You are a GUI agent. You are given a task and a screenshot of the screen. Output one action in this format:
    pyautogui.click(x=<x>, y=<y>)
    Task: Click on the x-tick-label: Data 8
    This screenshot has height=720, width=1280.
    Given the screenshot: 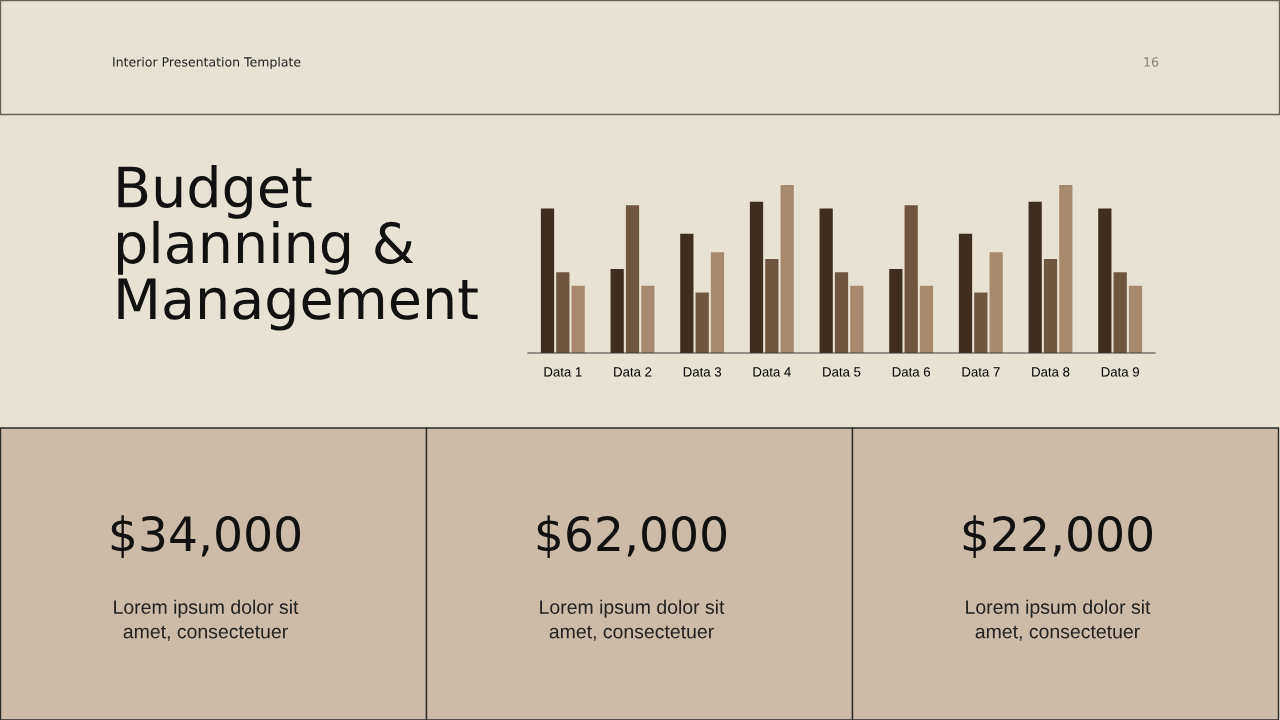 What is the action you would take?
    pyautogui.click(x=1051, y=372)
    